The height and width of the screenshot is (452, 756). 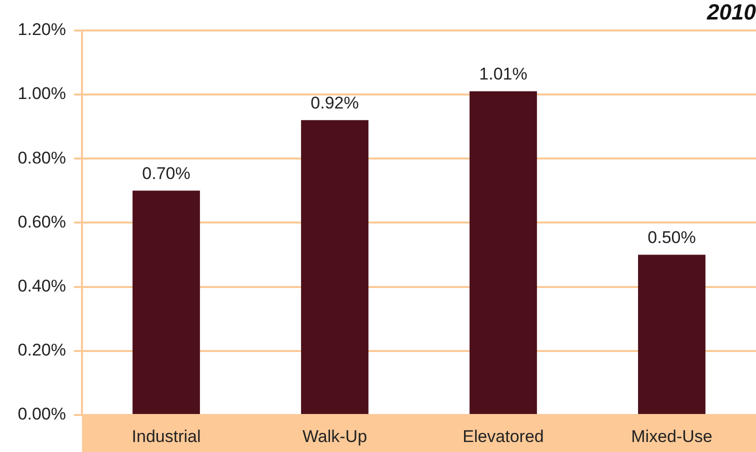 I want to click on y-tick-label: 1.00%, so click(x=42, y=94).